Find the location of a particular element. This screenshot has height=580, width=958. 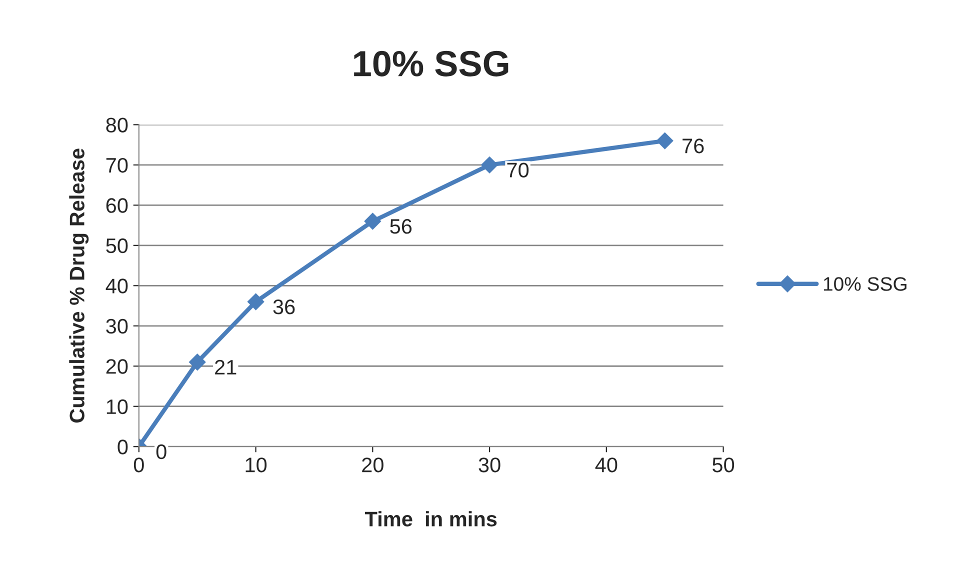

y-tick-label: 40 is located at coordinates (117, 286).